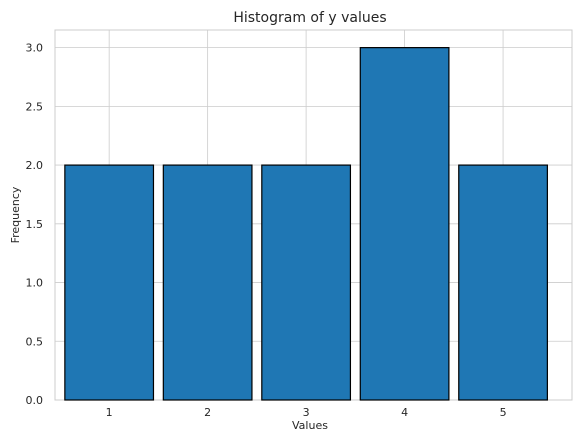 The image size is (580, 446). I want to click on chart-title: Histogram of y values, so click(309, 18).